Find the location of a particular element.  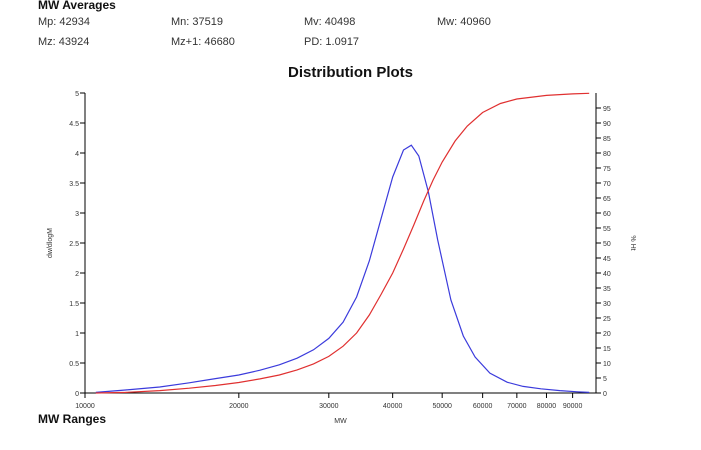

y-tick-label: 3.5 is located at coordinates (74, 184).